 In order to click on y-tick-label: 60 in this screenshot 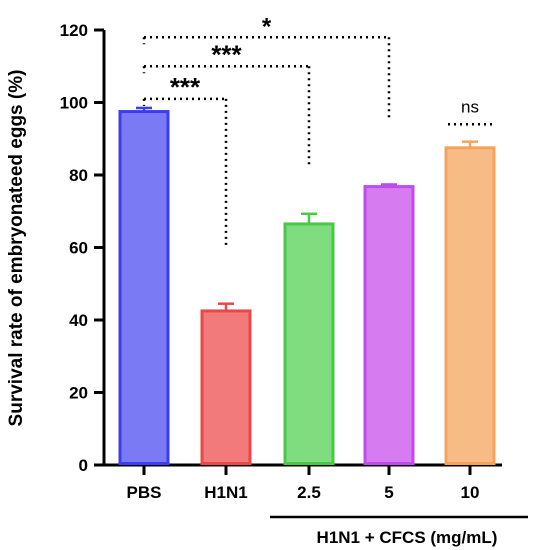, I will do `click(78, 248)`.